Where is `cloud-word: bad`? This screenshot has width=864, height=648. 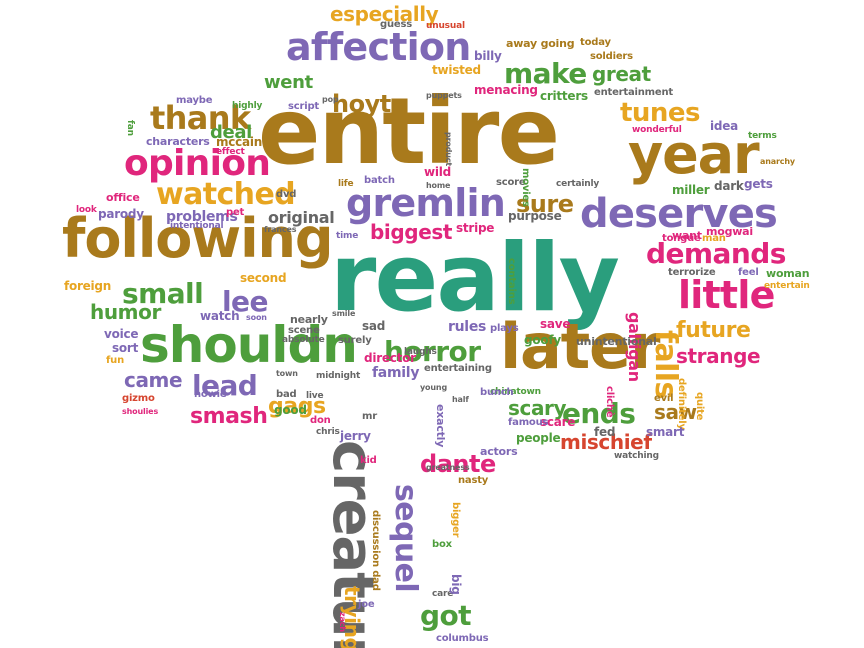
cloud-word: bad is located at coordinates (286, 394).